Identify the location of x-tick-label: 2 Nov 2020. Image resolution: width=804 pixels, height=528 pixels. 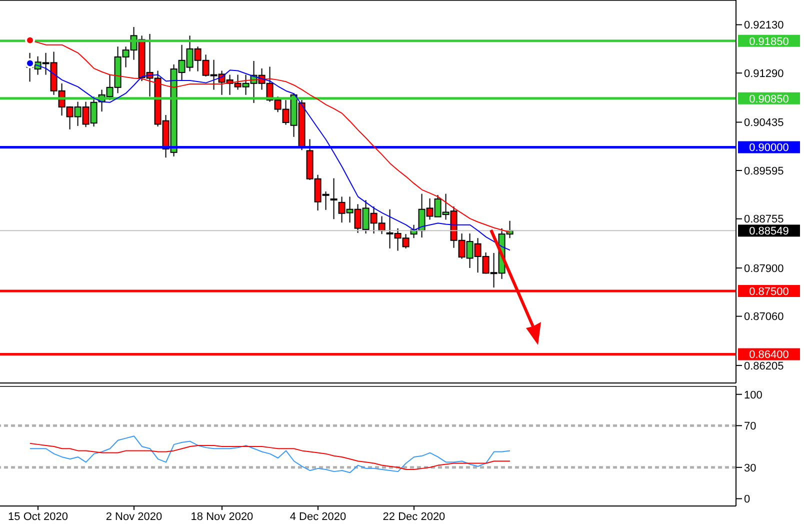
(134, 516).